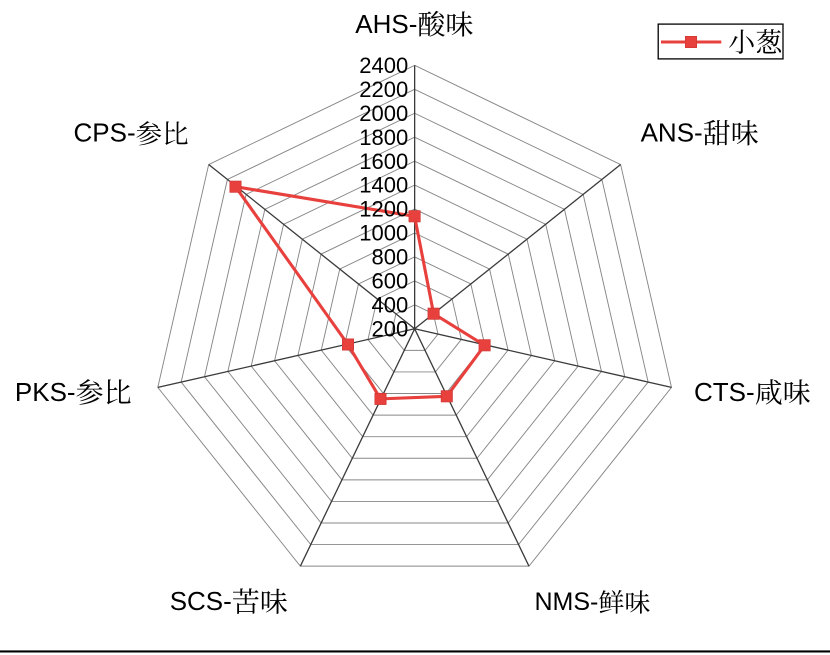 This screenshot has width=830, height=655. Describe the element at coordinates (724, 392) in the screenshot. I see `svg-text: CTS-` at that location.